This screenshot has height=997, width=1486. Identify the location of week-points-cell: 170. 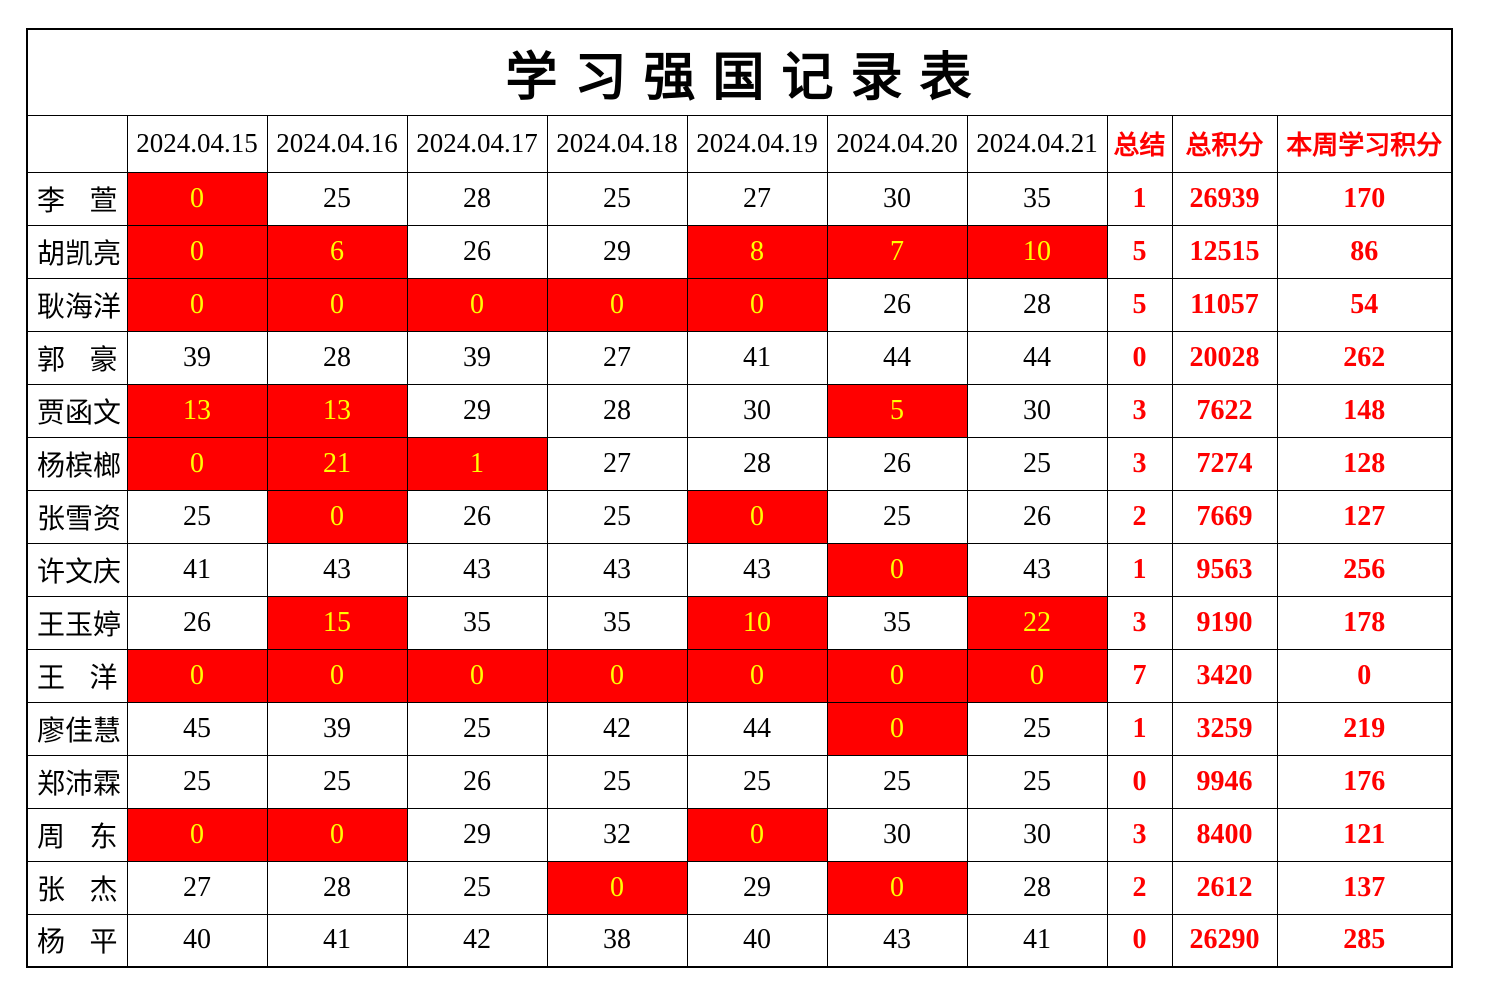
(1364, 198).